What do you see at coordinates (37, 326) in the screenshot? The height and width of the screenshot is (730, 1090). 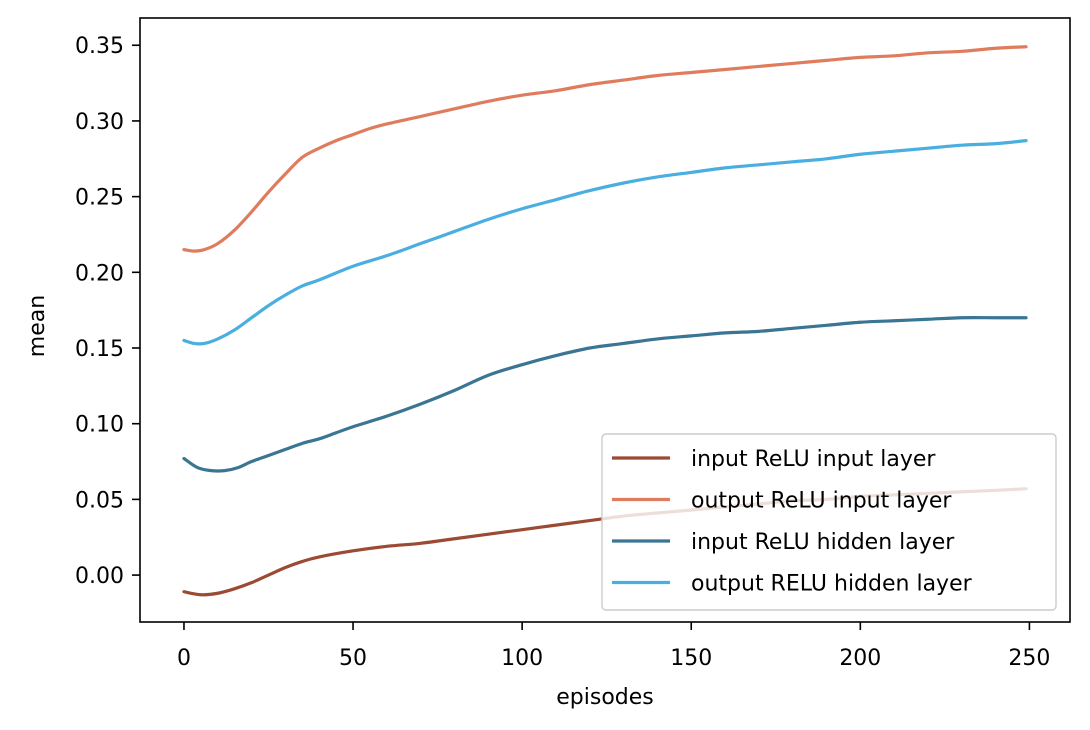 I see `y-axis-label: mean` at bounding box center [37, 326].